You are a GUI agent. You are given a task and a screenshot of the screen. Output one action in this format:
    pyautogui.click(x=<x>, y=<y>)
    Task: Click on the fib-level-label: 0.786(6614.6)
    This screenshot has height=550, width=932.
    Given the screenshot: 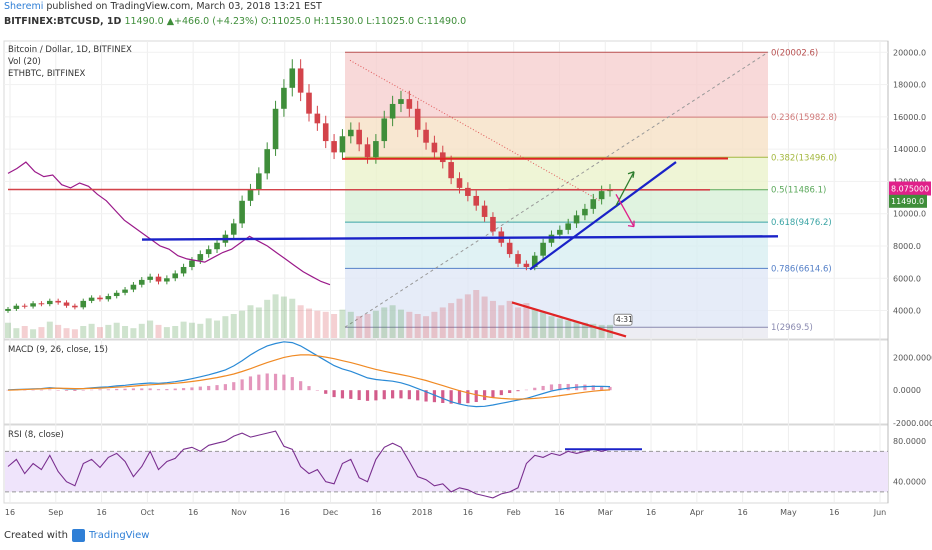 What is the action you would take?
    pyautogui.click(x=801, y=269)
    